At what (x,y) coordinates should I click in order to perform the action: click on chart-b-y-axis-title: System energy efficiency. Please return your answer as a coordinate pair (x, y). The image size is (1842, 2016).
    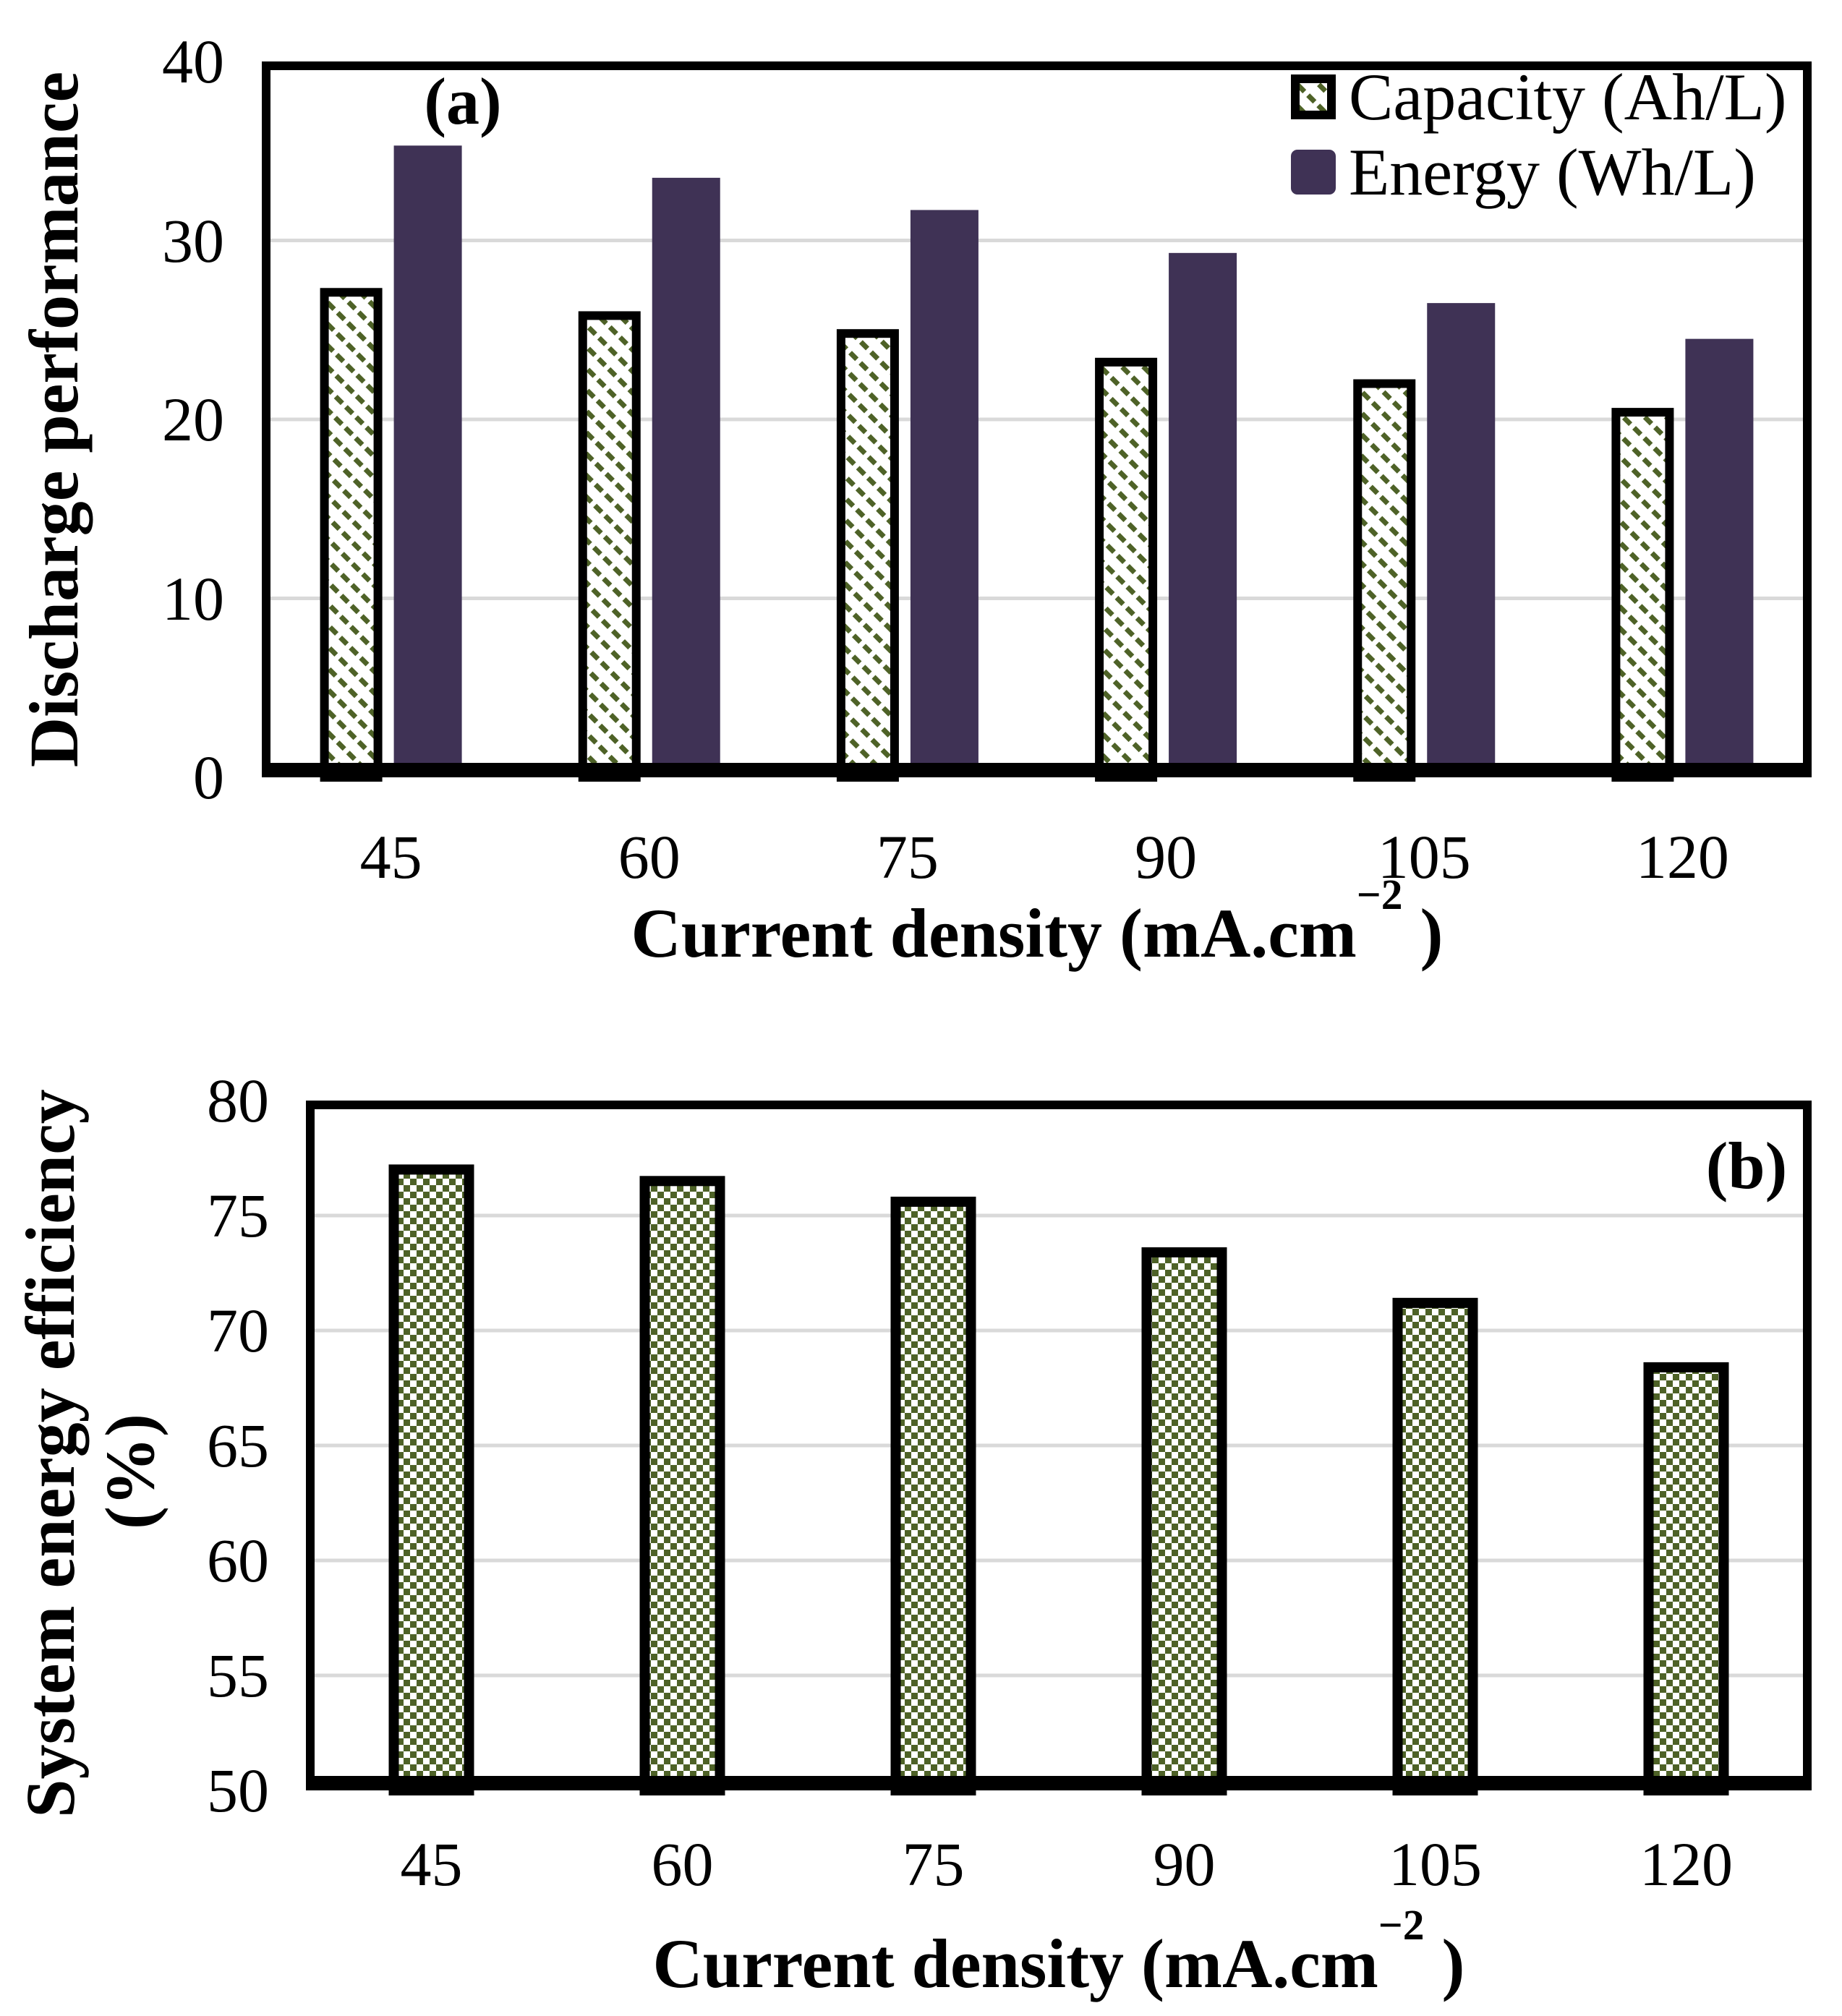
    Looking at the image, I should click on (50, 1453).